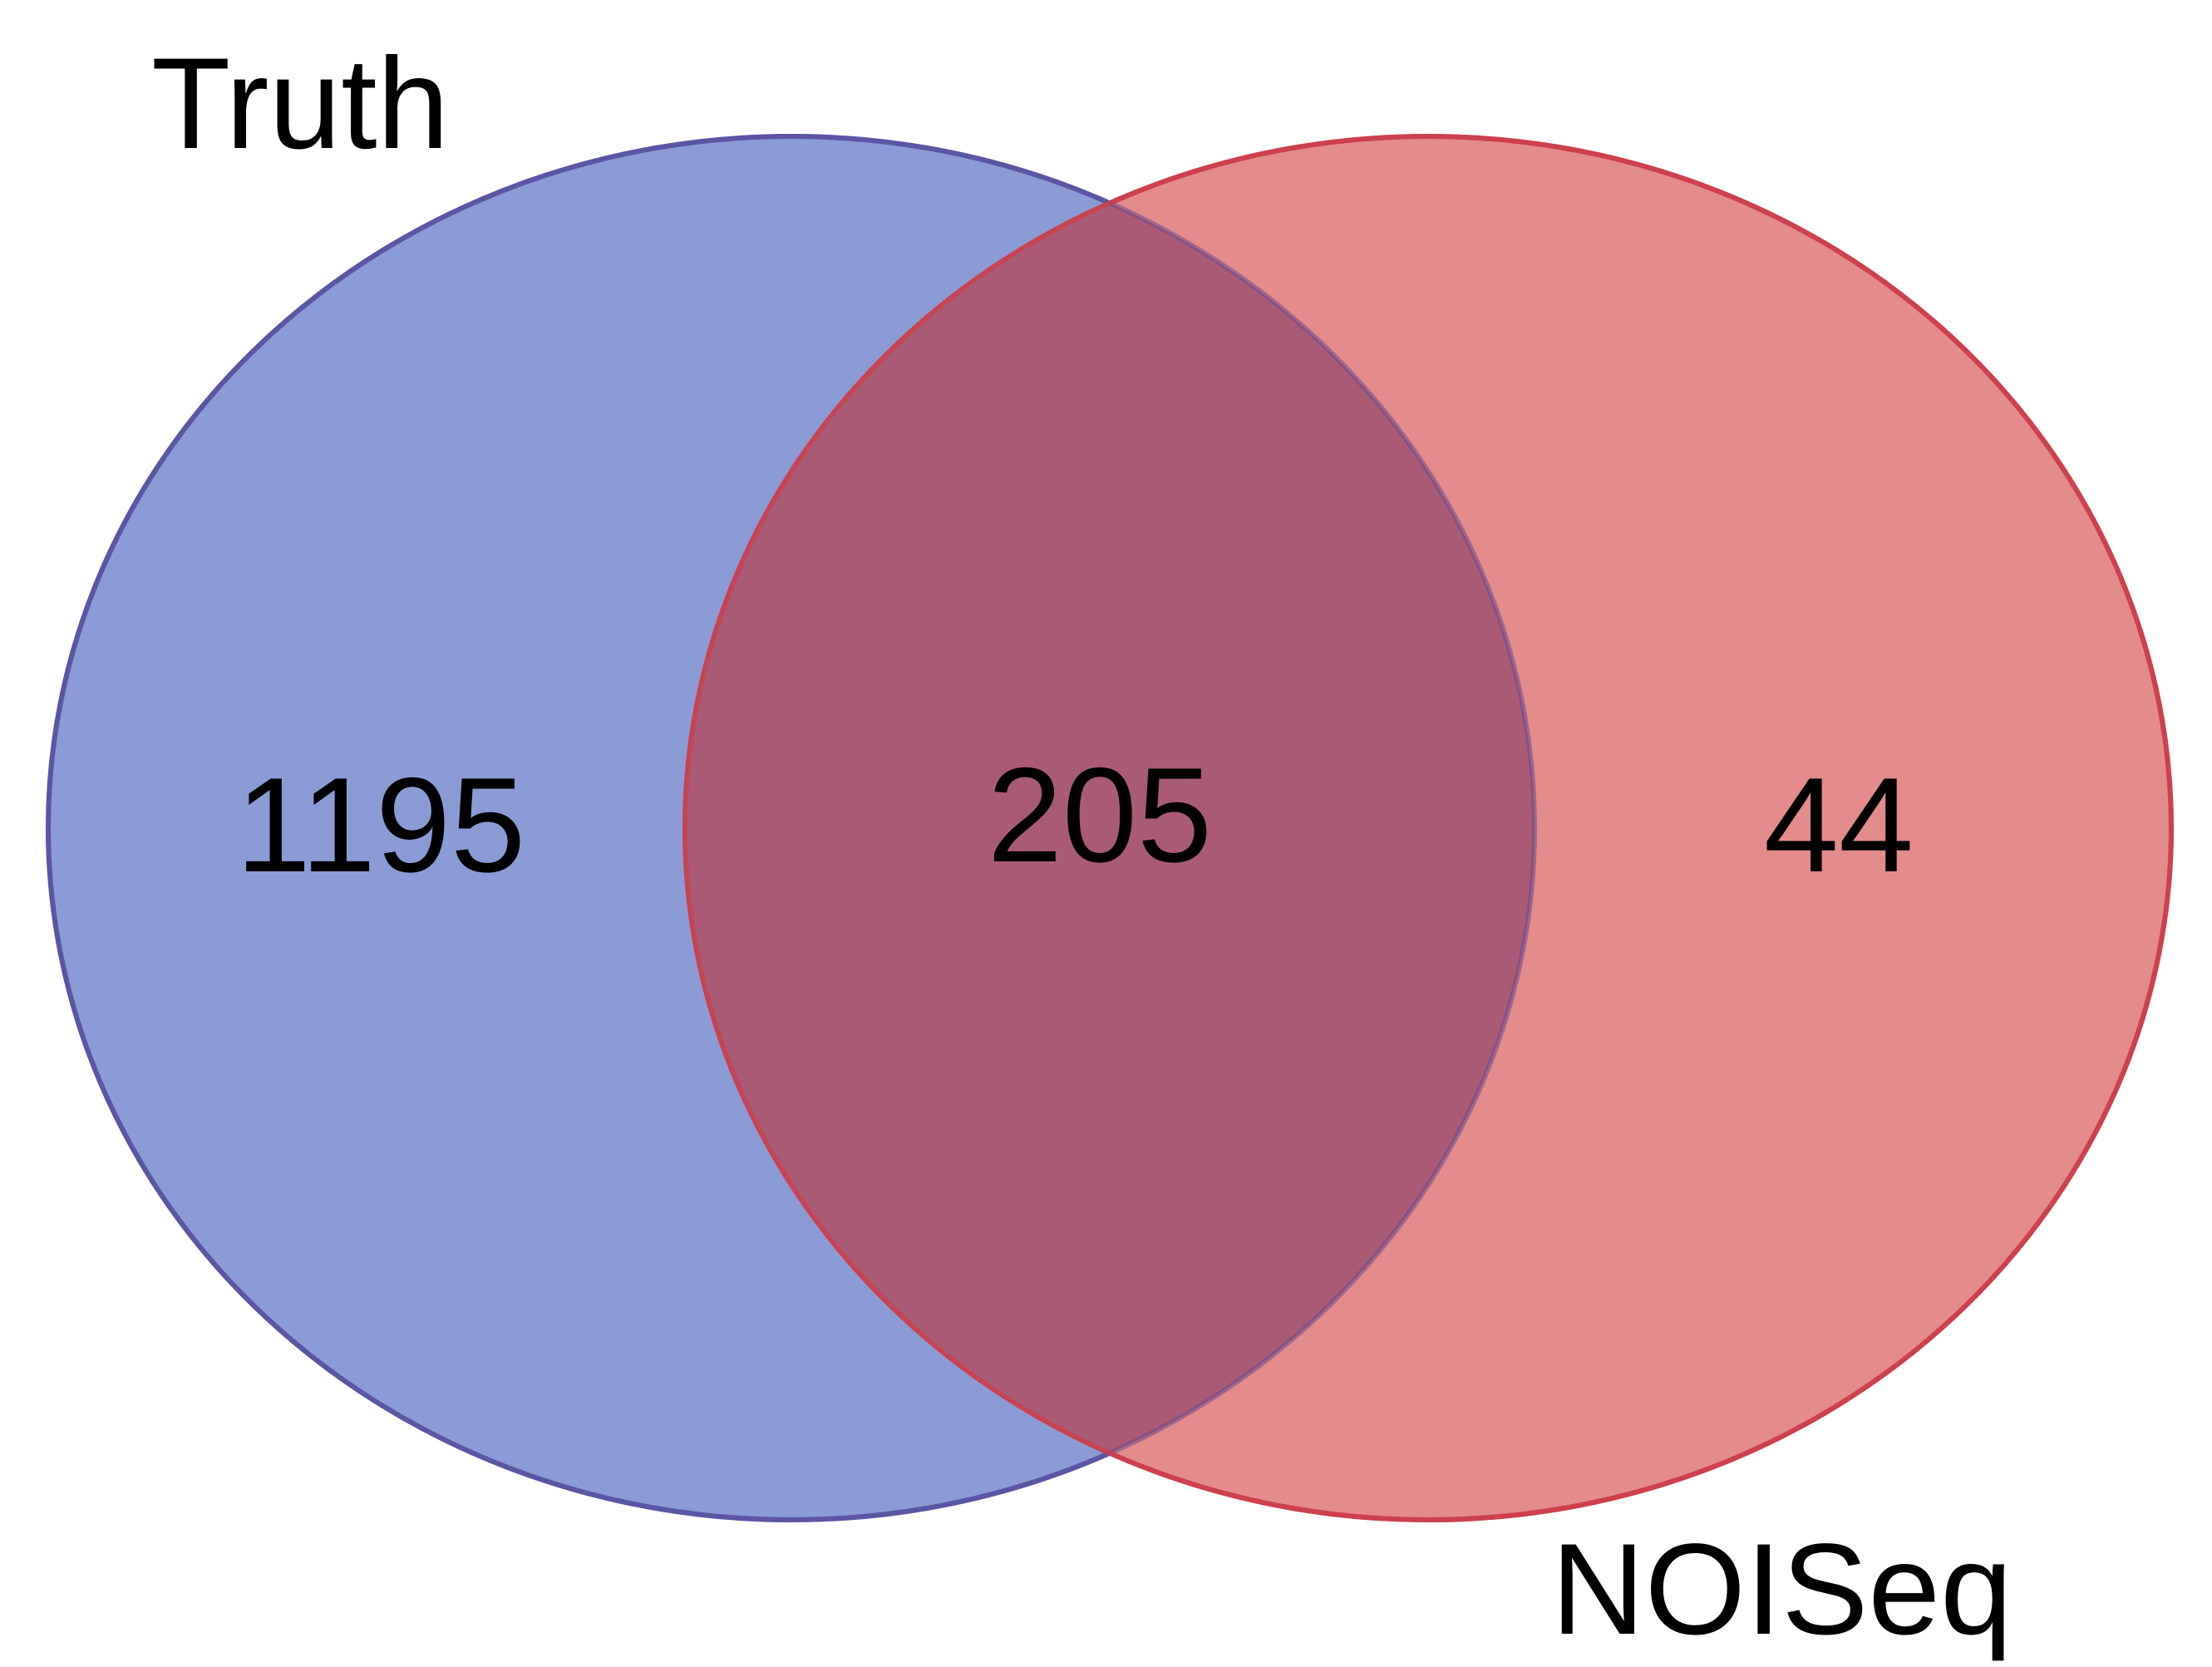 The image size is (2212, 1667). What do you see at coordinates (300, 104) in the screenshot?
I see `truth-set-label: Truth` at bounding box center [300, 104].